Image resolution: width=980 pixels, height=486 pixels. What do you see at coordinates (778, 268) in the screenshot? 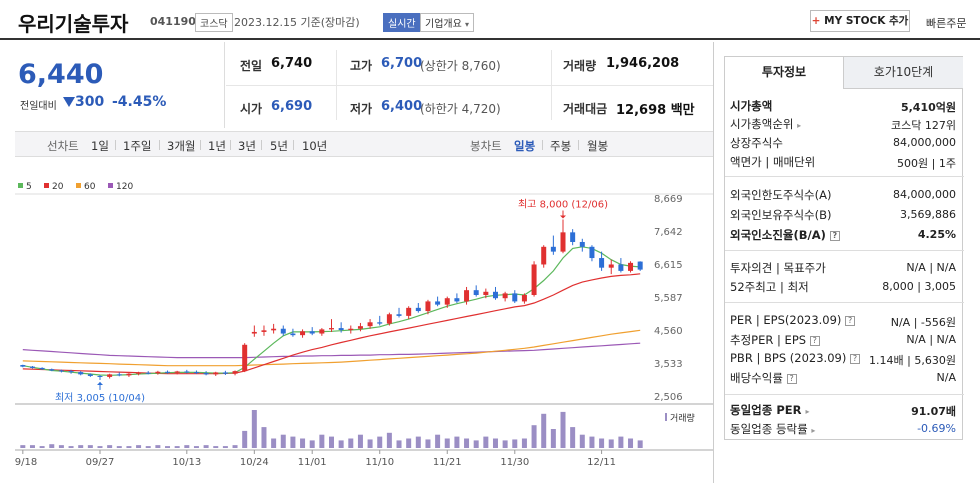
I see `opinion-target-label: 투자의견 | 목표주가` at bounding box center [778, 268].